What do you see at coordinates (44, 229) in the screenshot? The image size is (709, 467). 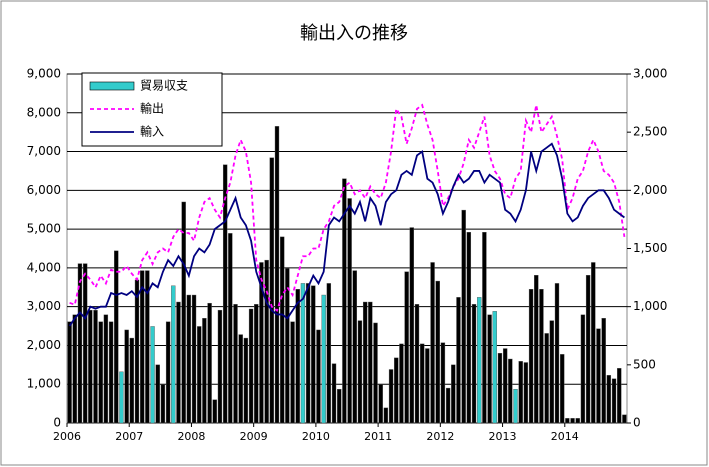 I see `y-tick-label: 5,000` at bounding box center [44, 229].